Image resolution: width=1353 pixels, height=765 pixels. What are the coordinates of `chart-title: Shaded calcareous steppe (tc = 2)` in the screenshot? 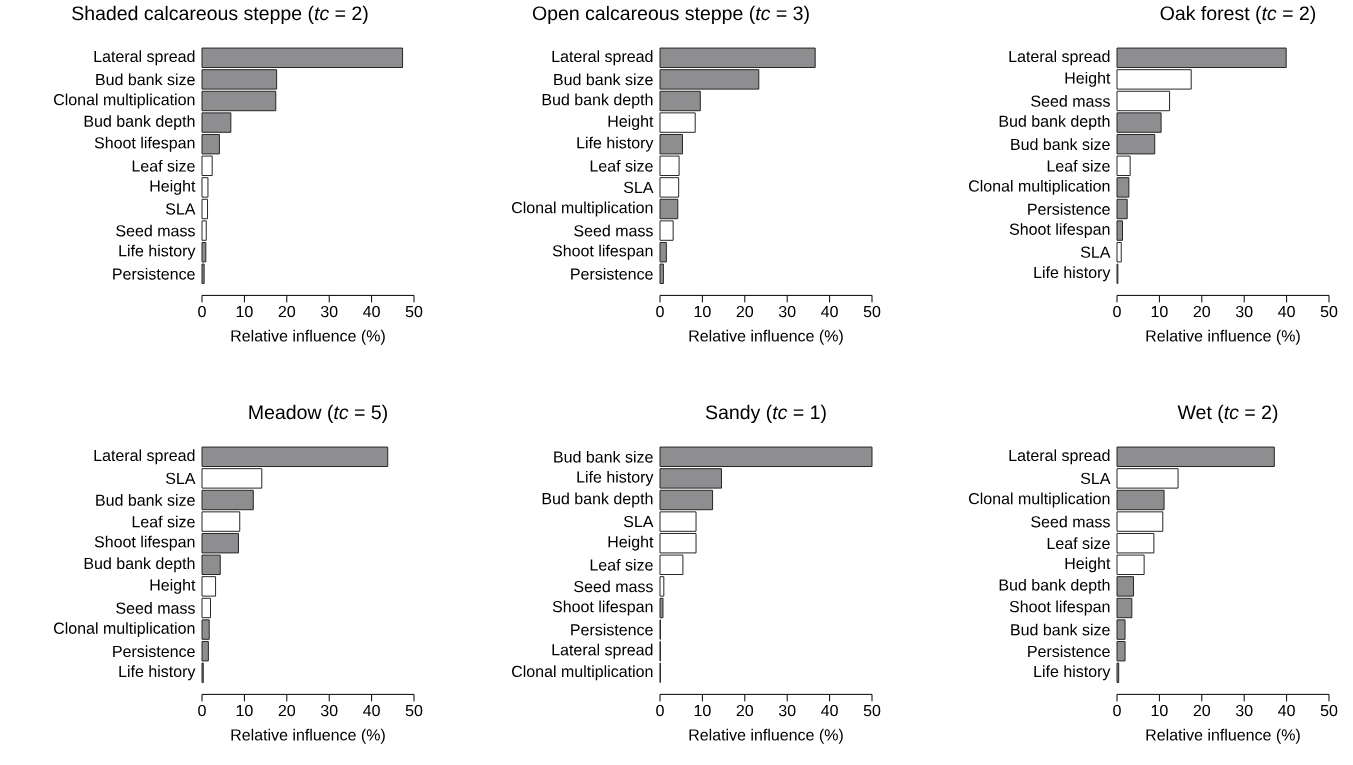 It's located at (220, 15).